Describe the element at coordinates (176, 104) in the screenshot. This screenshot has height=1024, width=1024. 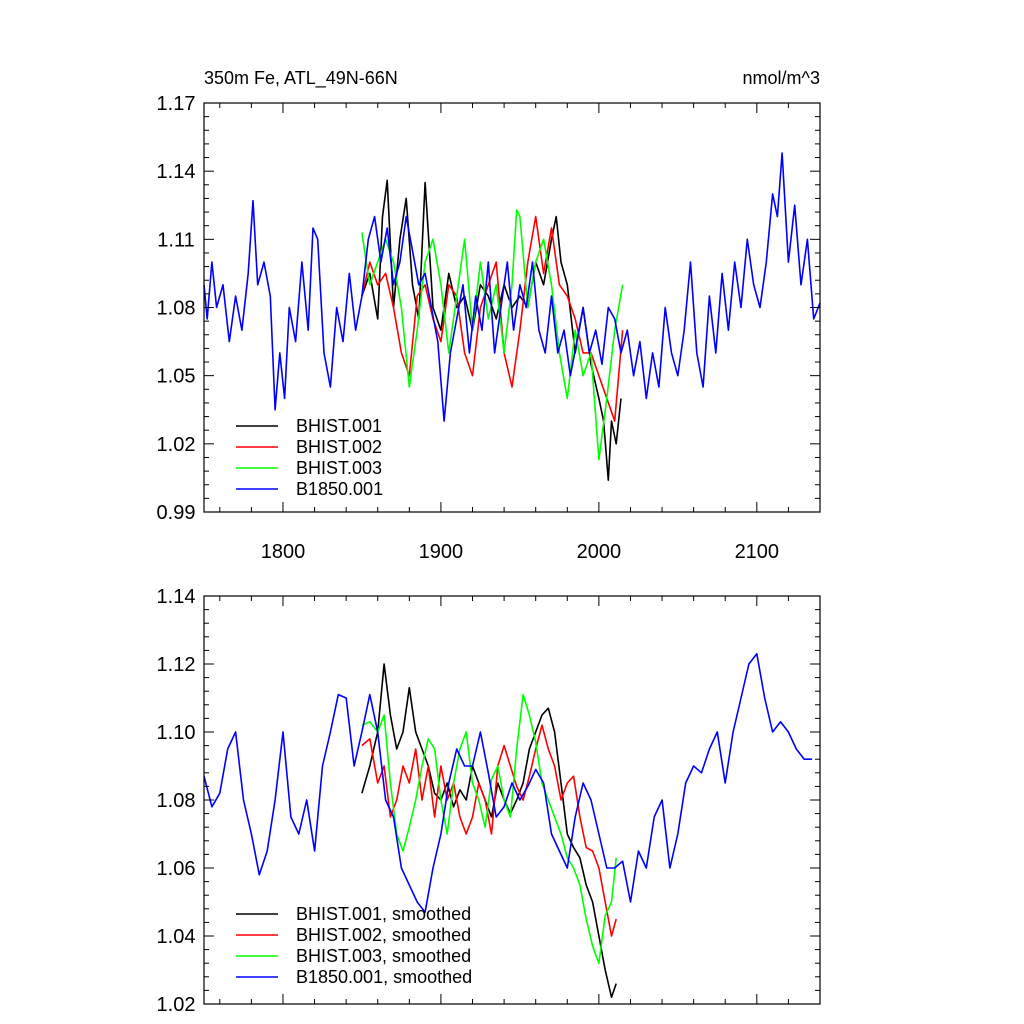
I see `y-tick-label: 1.17` at that location.